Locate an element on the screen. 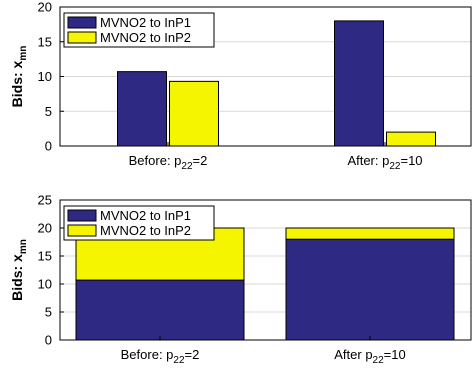 This screenshot has height=368, width=472. x-tick-text: After p is located at coordinates (353, 354).